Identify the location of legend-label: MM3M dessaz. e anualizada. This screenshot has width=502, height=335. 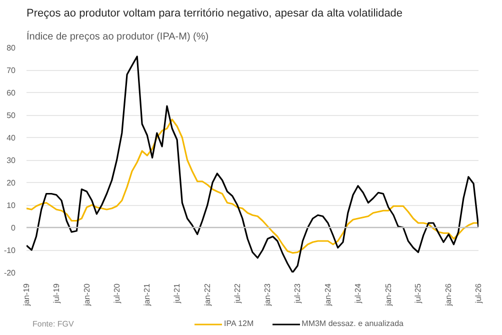
(353, 323).